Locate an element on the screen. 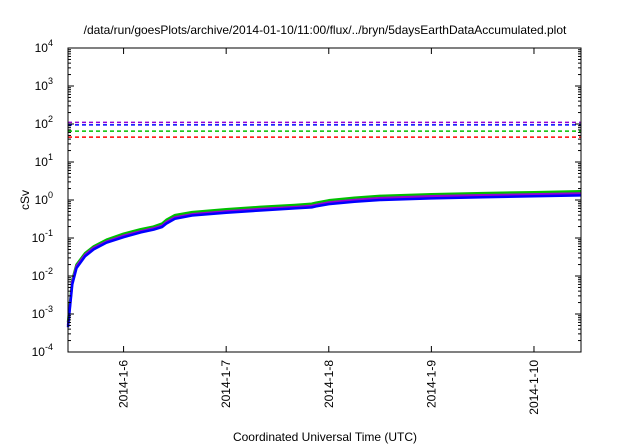  y-tick-label: 10² is located at coordinates (44, 122).